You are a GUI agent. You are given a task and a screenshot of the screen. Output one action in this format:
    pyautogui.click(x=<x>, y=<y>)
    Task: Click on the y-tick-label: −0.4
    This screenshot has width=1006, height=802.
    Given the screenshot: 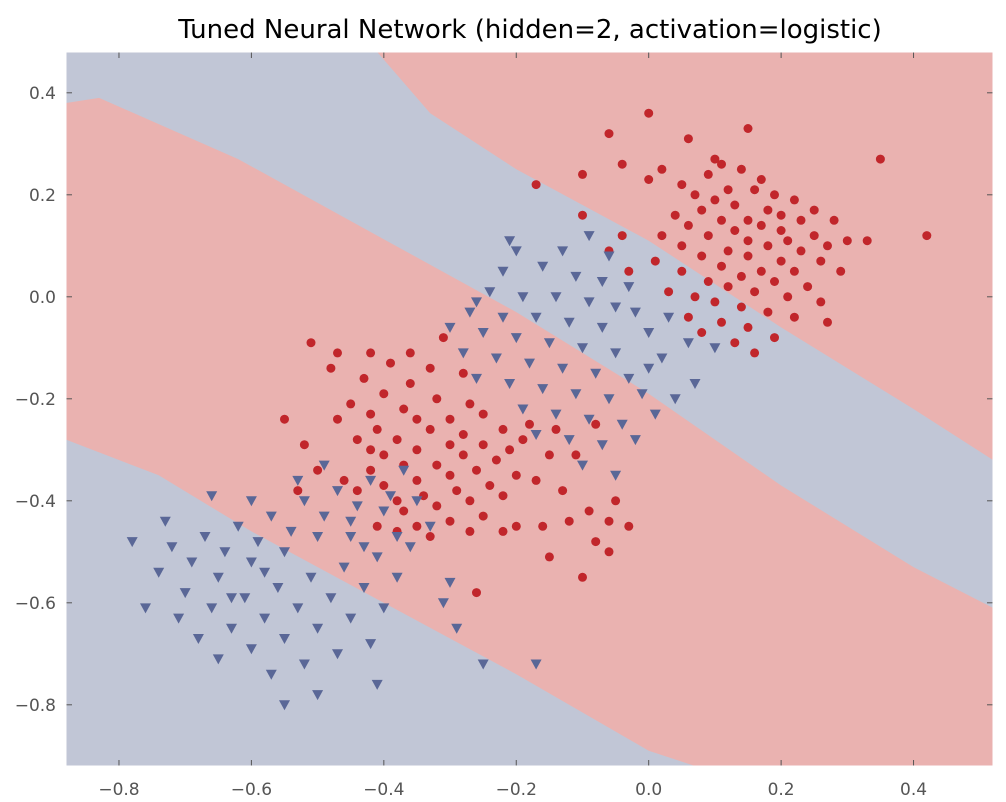 What is the action you would take?
    pyautogui.click(x=35, y=502)
    